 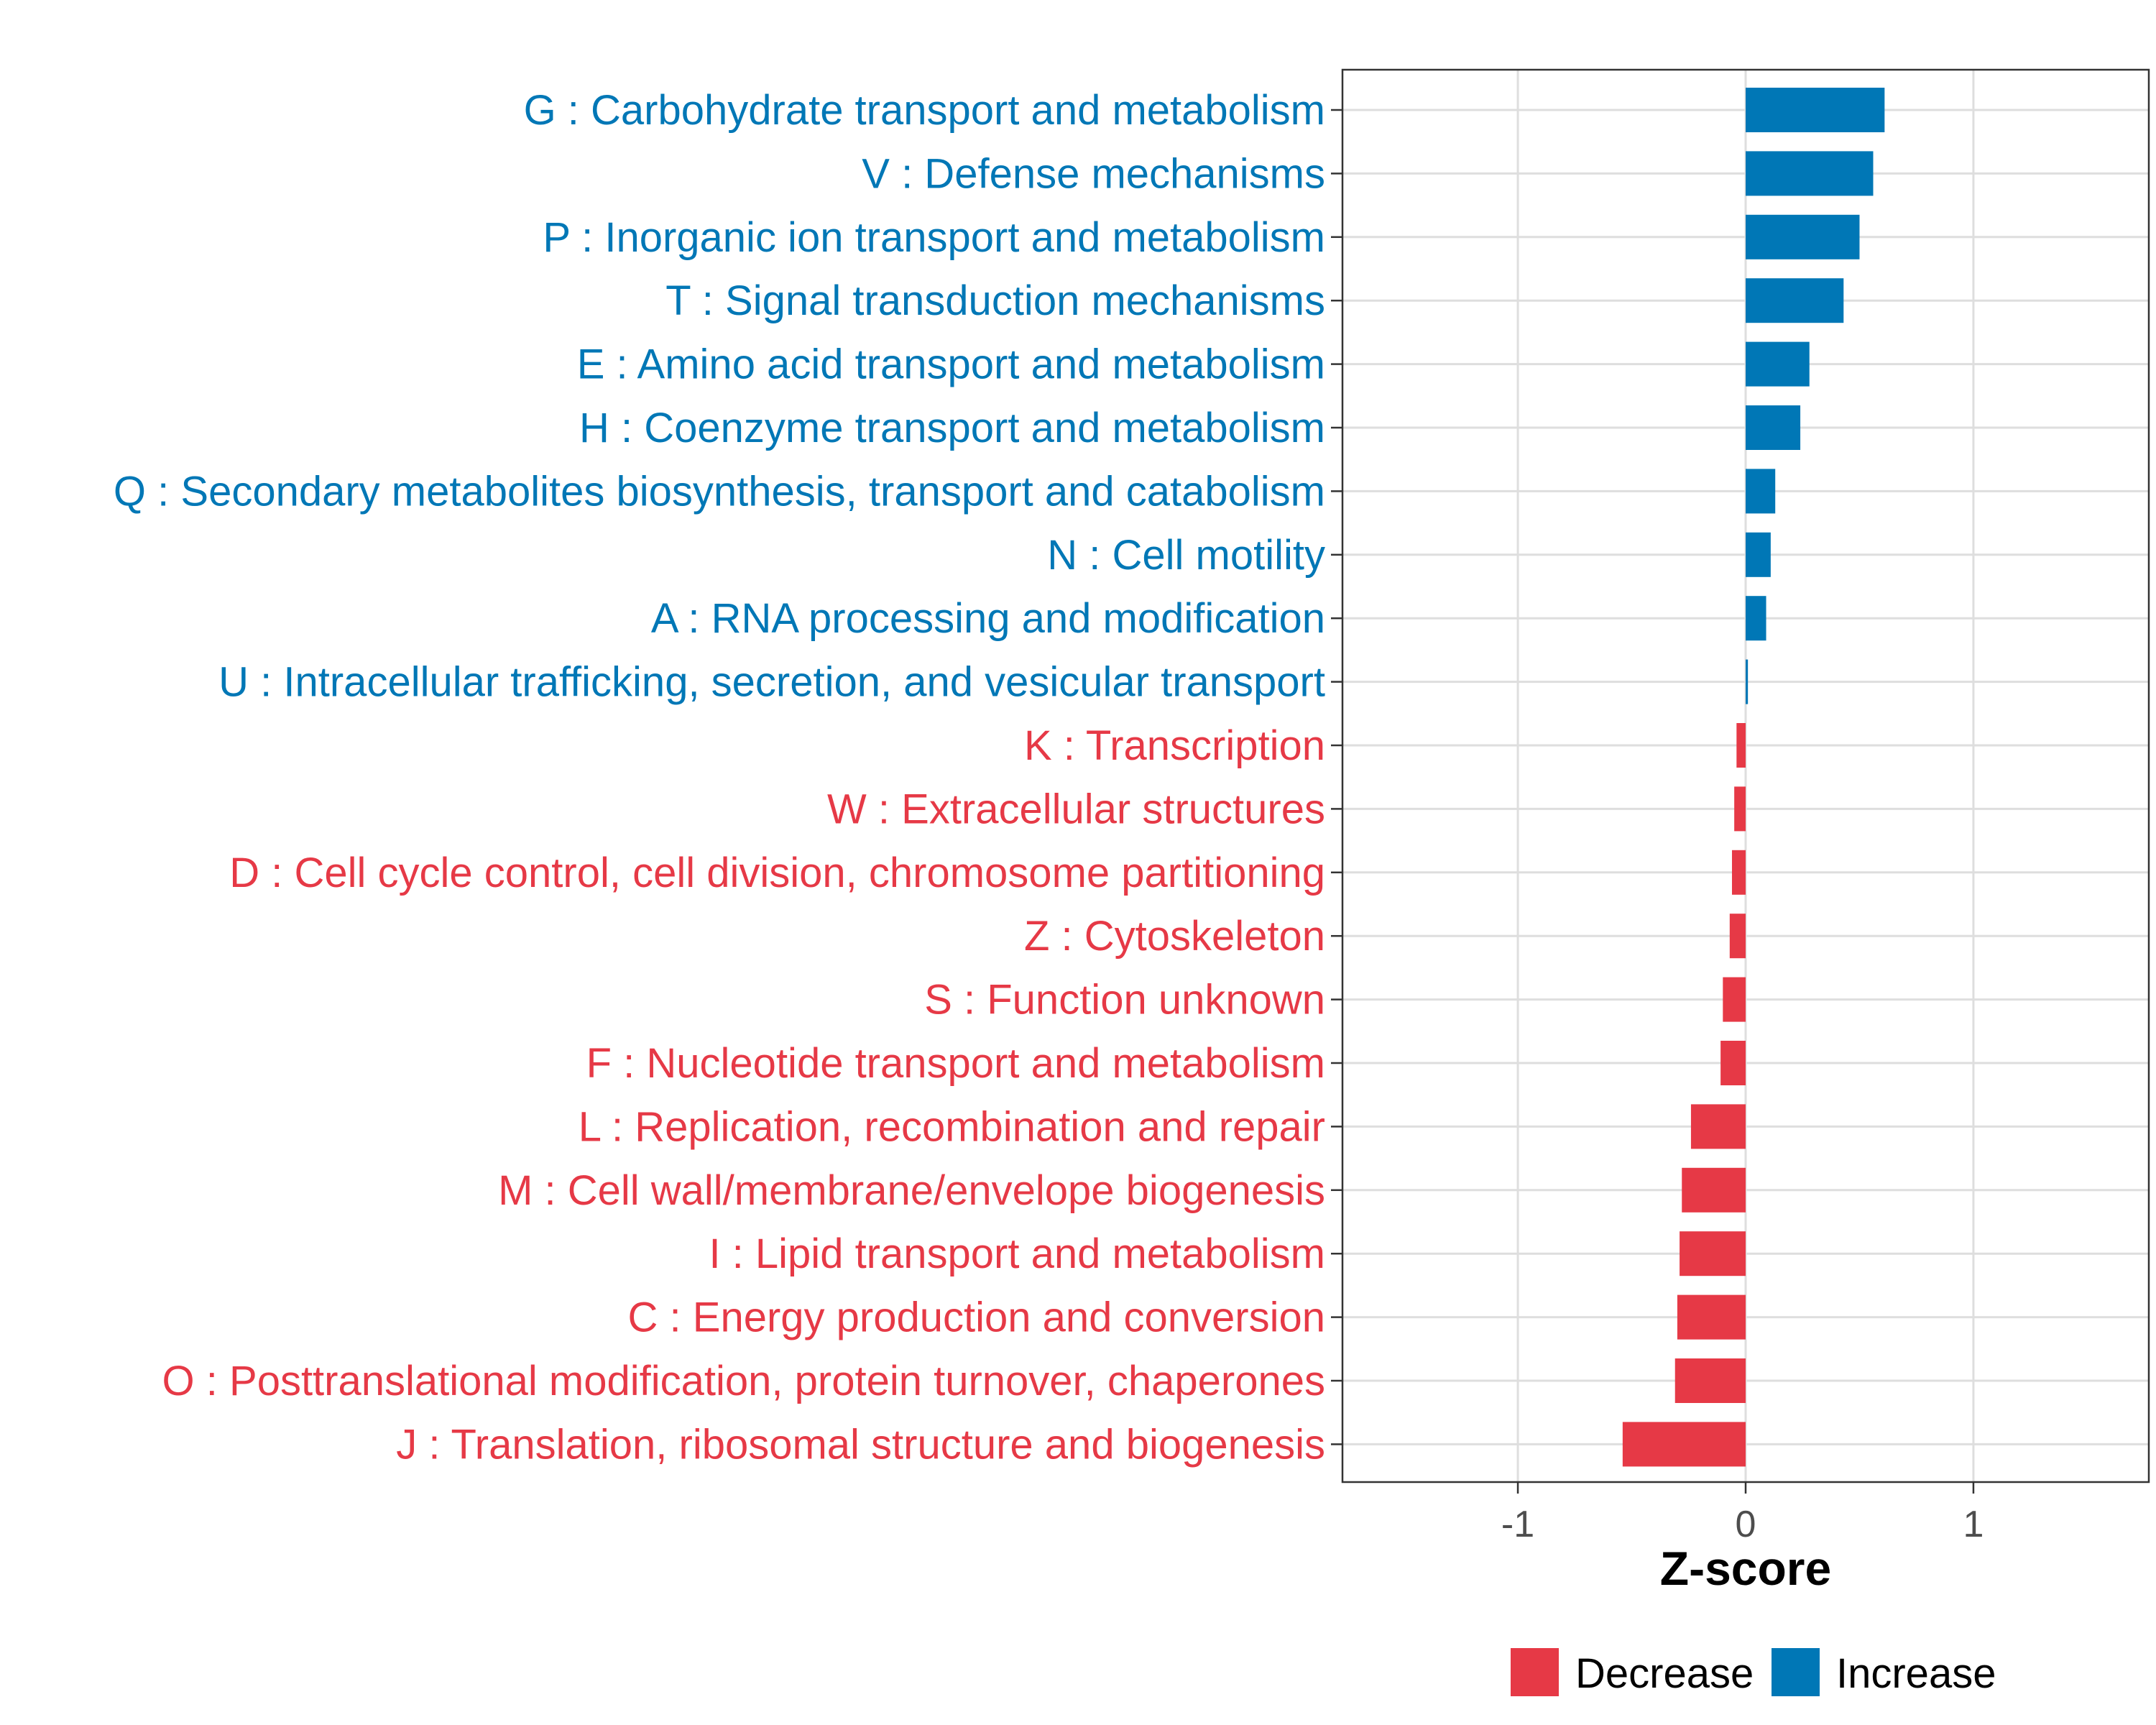 What do you see at coordinates (1017, 1253) in the screenshot?
I see `category-label: I : Lipid transport and metabolism` at bounding box center [1017, 1253].